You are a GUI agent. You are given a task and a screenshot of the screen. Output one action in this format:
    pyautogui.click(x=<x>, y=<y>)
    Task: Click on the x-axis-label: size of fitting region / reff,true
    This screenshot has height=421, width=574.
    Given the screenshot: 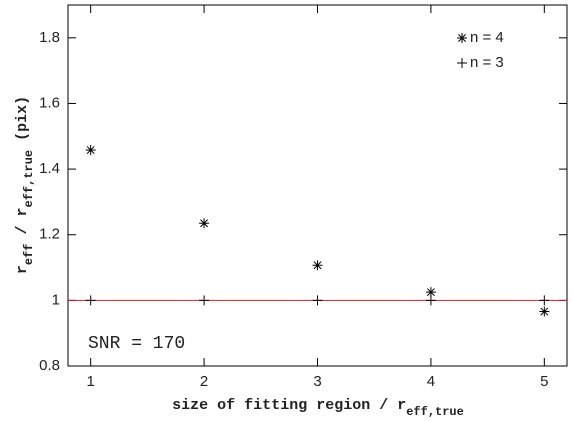 What is the action you would take?
    pyautogui.click(x=318, y=408)
    